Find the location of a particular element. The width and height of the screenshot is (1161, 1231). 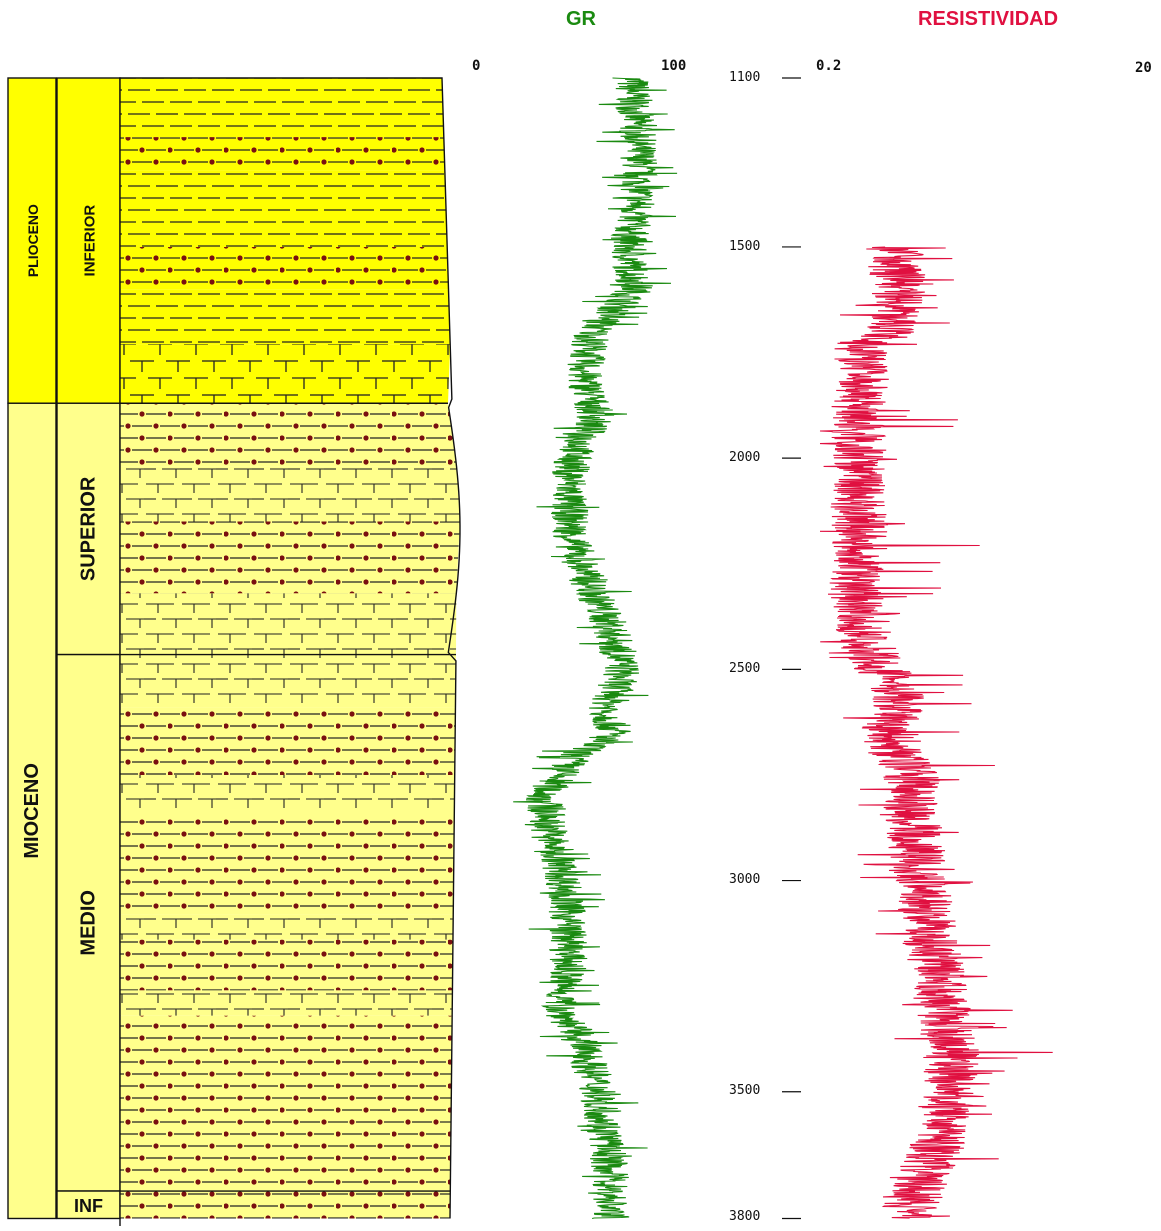

epoch-label-mioceno: MIOCENO is located at coordinates (32, 811).